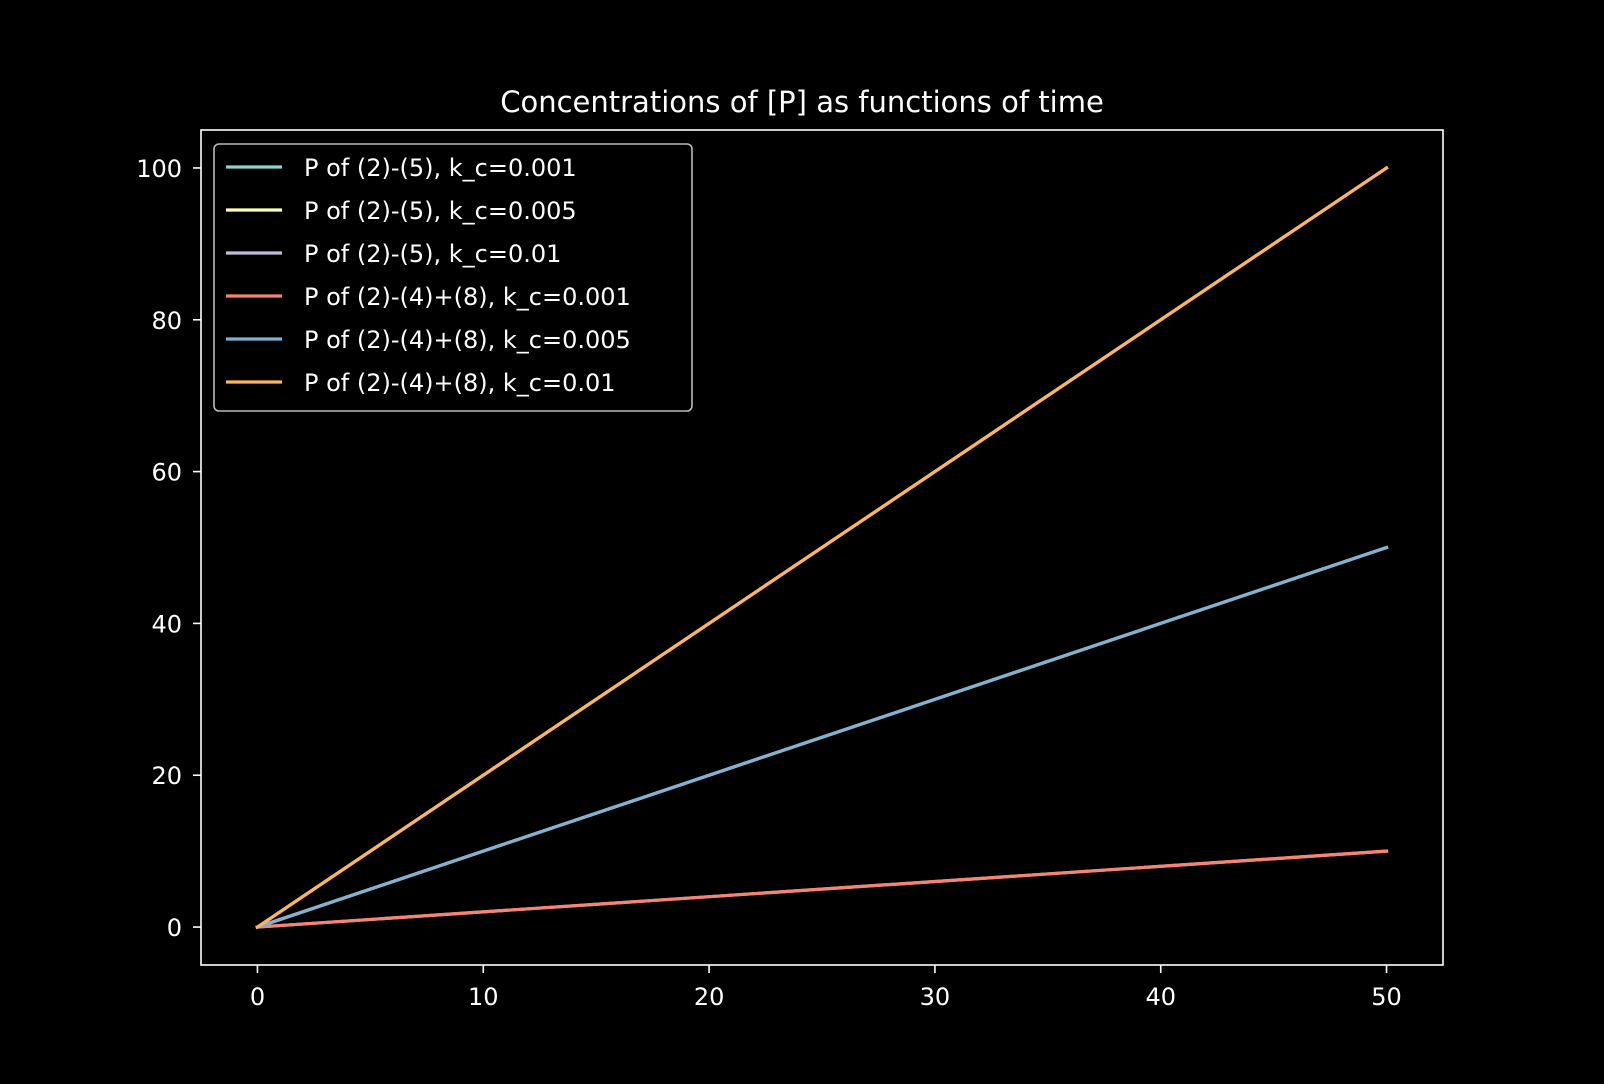 The height and width of the screenshot is (1084, 1604). Describe the element at coordinates (166, 473) in the screenshot. I see `y-tick-label: 60` at that location.